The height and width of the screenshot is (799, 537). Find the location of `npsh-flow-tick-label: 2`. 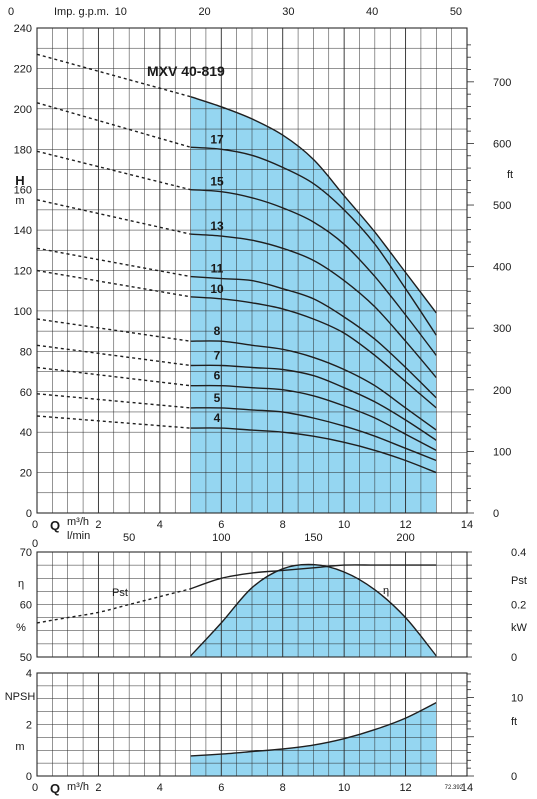

npsh-flow-tick-label: 2 is located at coordinates (98, 788).